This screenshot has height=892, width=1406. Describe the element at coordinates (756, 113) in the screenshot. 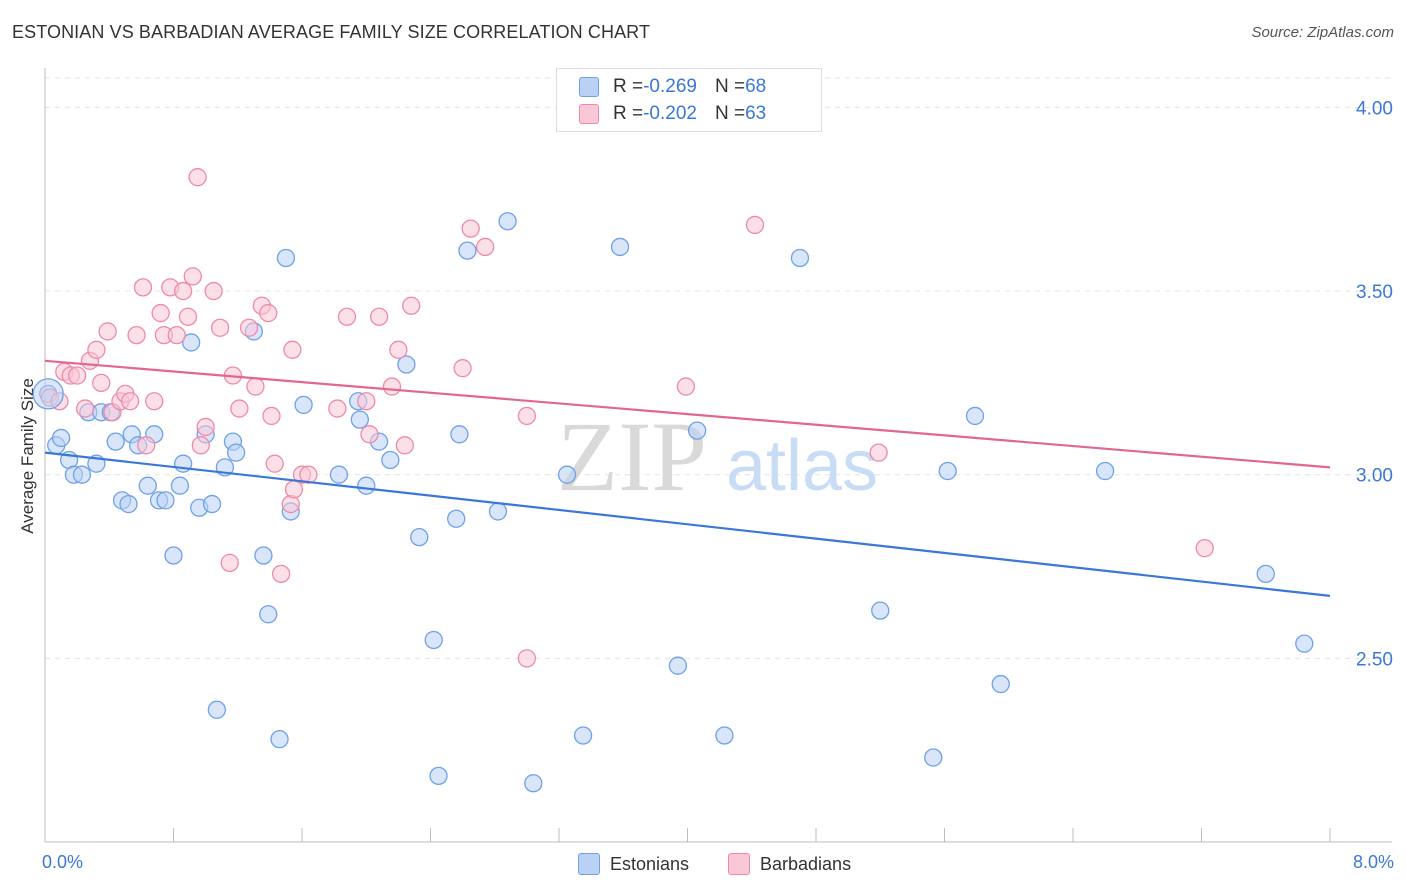

I see `legend-n-value-barbadians: 63` at that location.